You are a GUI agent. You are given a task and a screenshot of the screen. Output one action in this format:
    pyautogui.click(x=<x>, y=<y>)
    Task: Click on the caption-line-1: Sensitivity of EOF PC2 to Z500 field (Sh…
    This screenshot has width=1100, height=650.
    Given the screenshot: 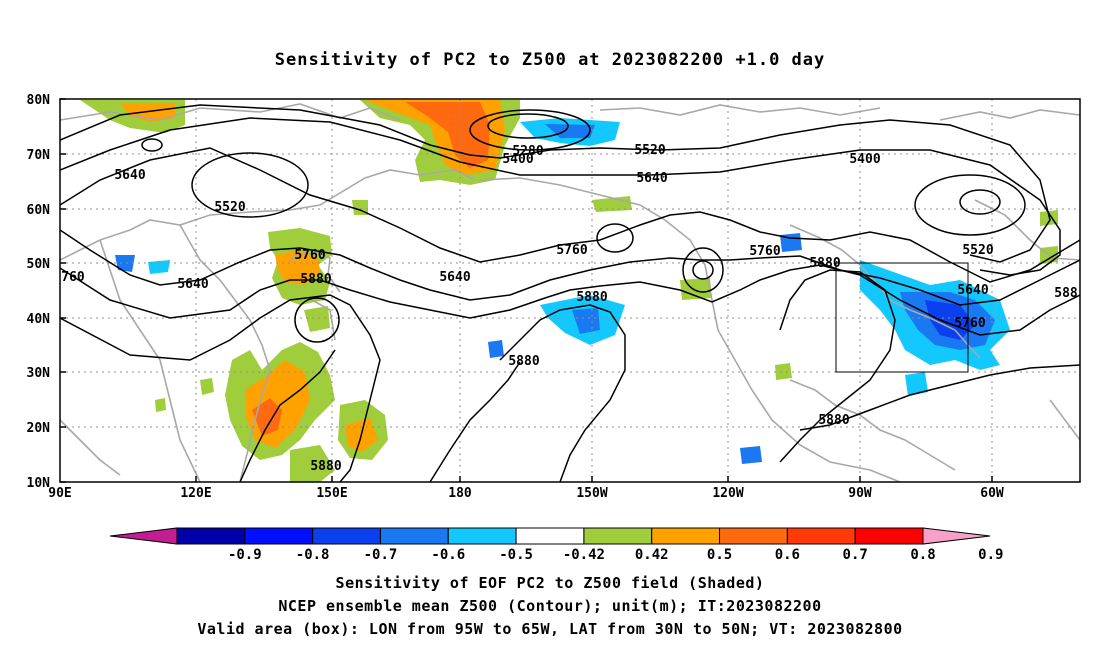 What is the action you would take?
    pyautogui.click(x=550, y=583)
    